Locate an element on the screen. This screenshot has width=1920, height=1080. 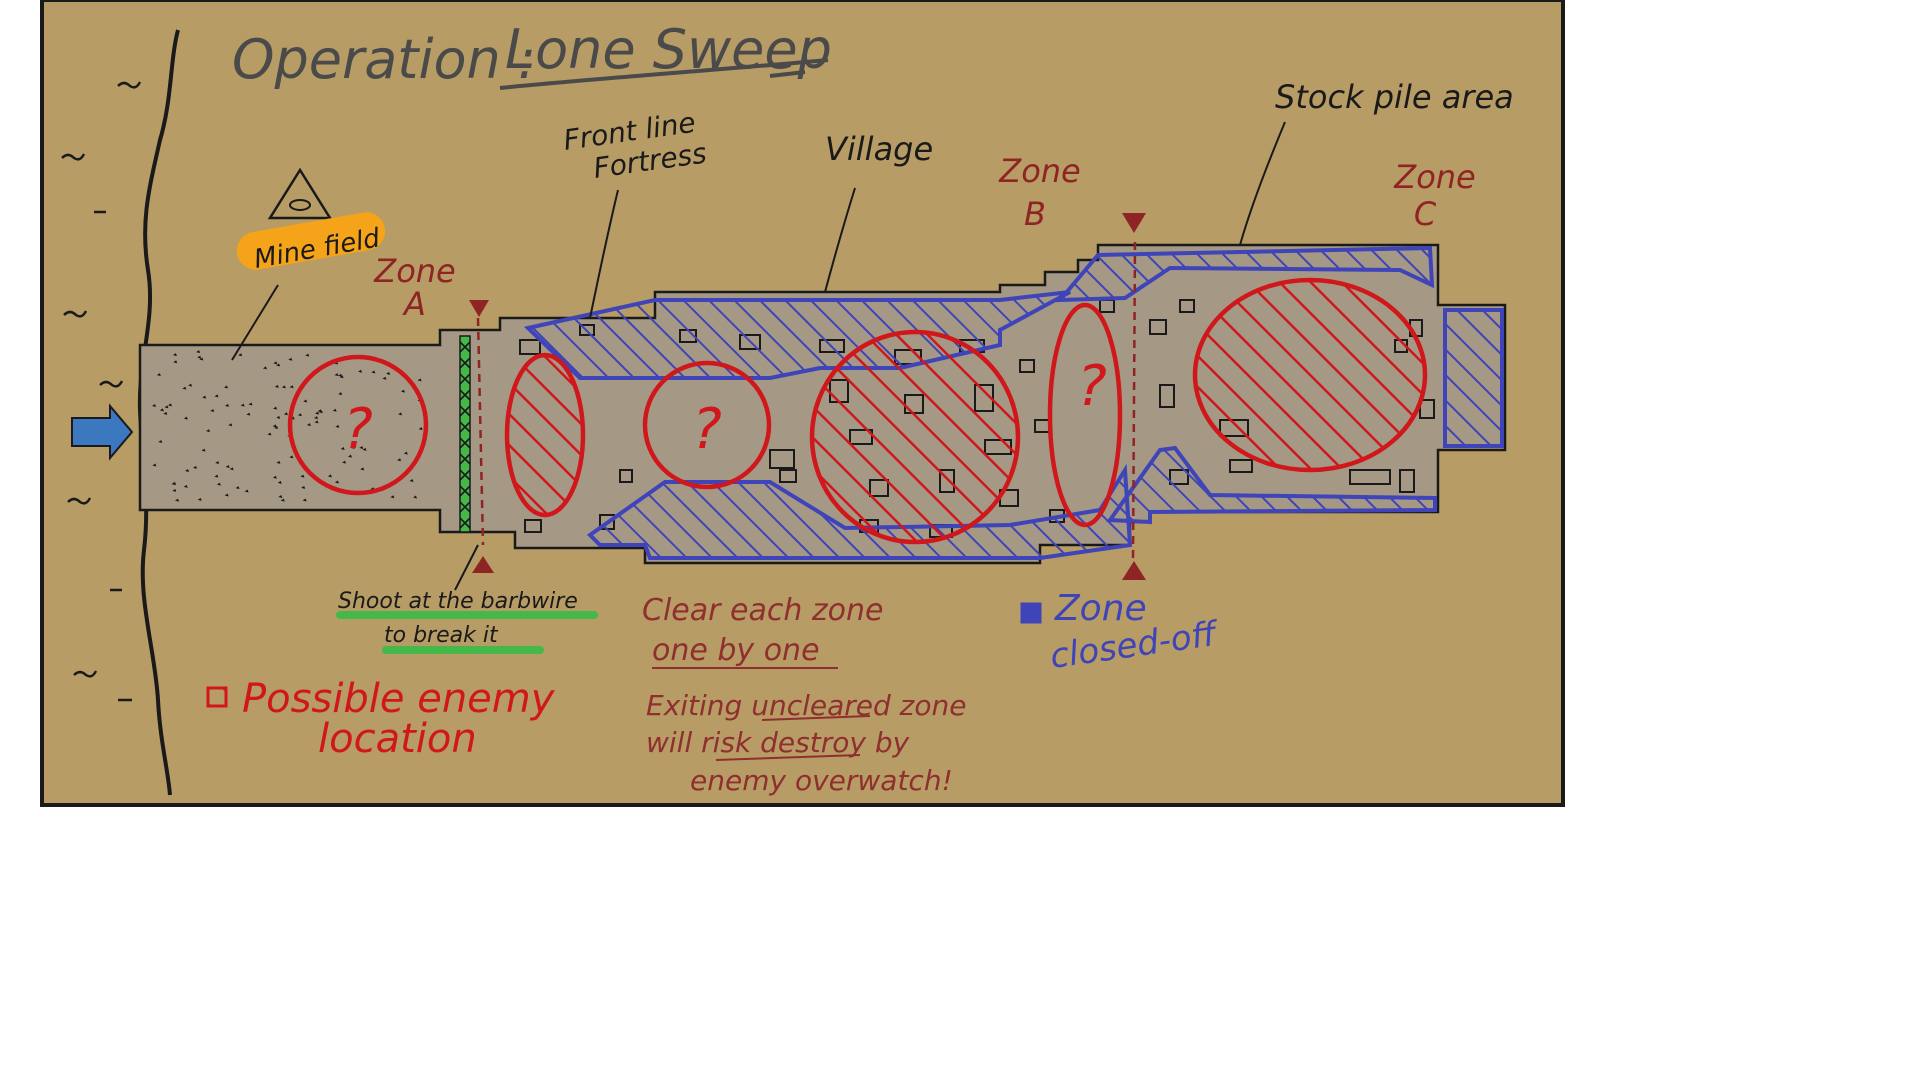
zone-c-label-2: C is located at coordinates (1425, 214).